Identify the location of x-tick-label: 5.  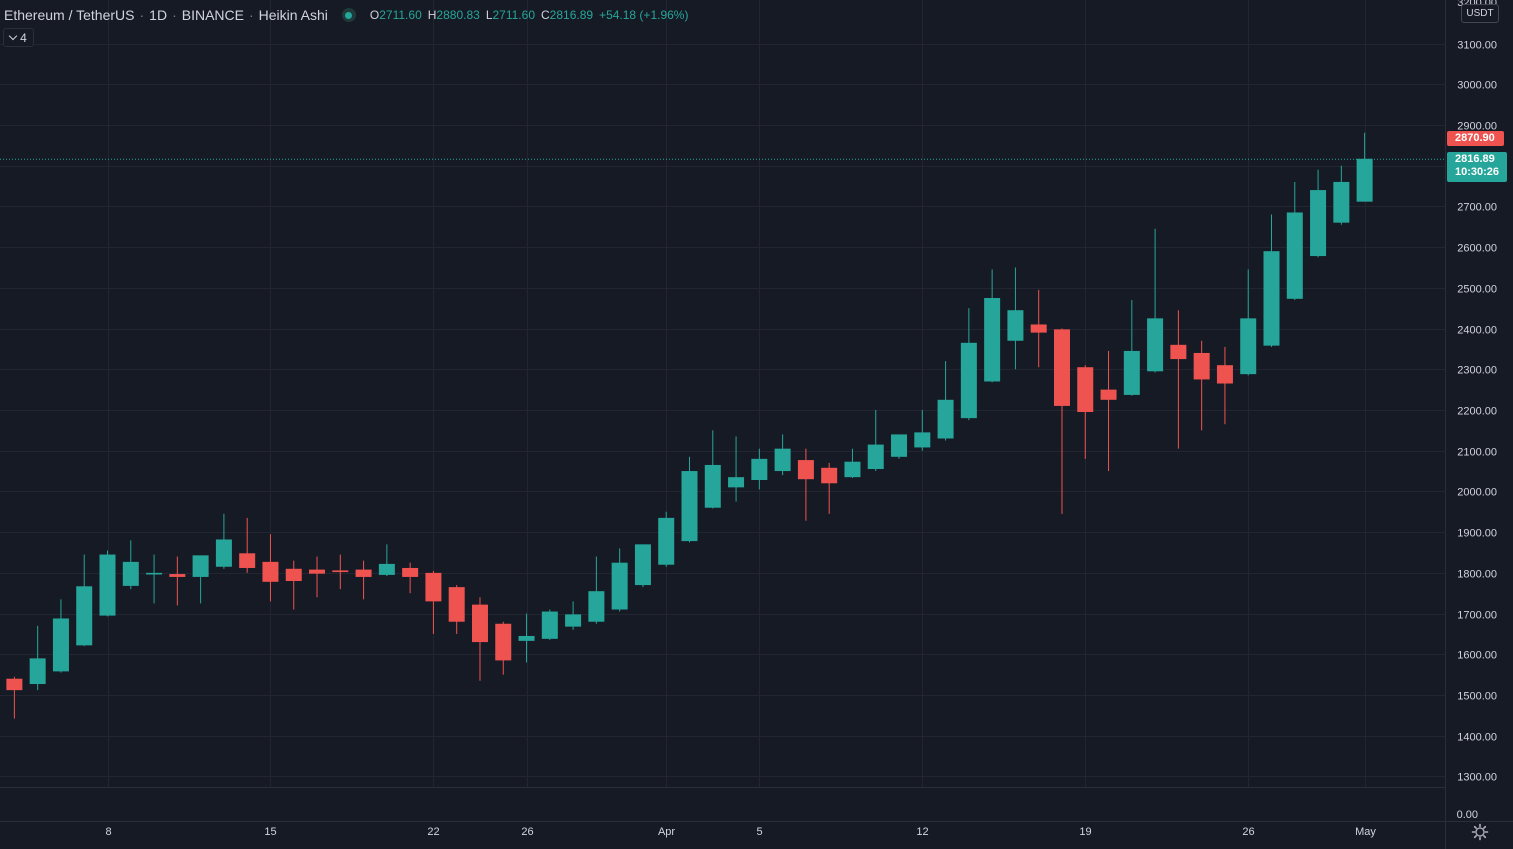
(759, 832).